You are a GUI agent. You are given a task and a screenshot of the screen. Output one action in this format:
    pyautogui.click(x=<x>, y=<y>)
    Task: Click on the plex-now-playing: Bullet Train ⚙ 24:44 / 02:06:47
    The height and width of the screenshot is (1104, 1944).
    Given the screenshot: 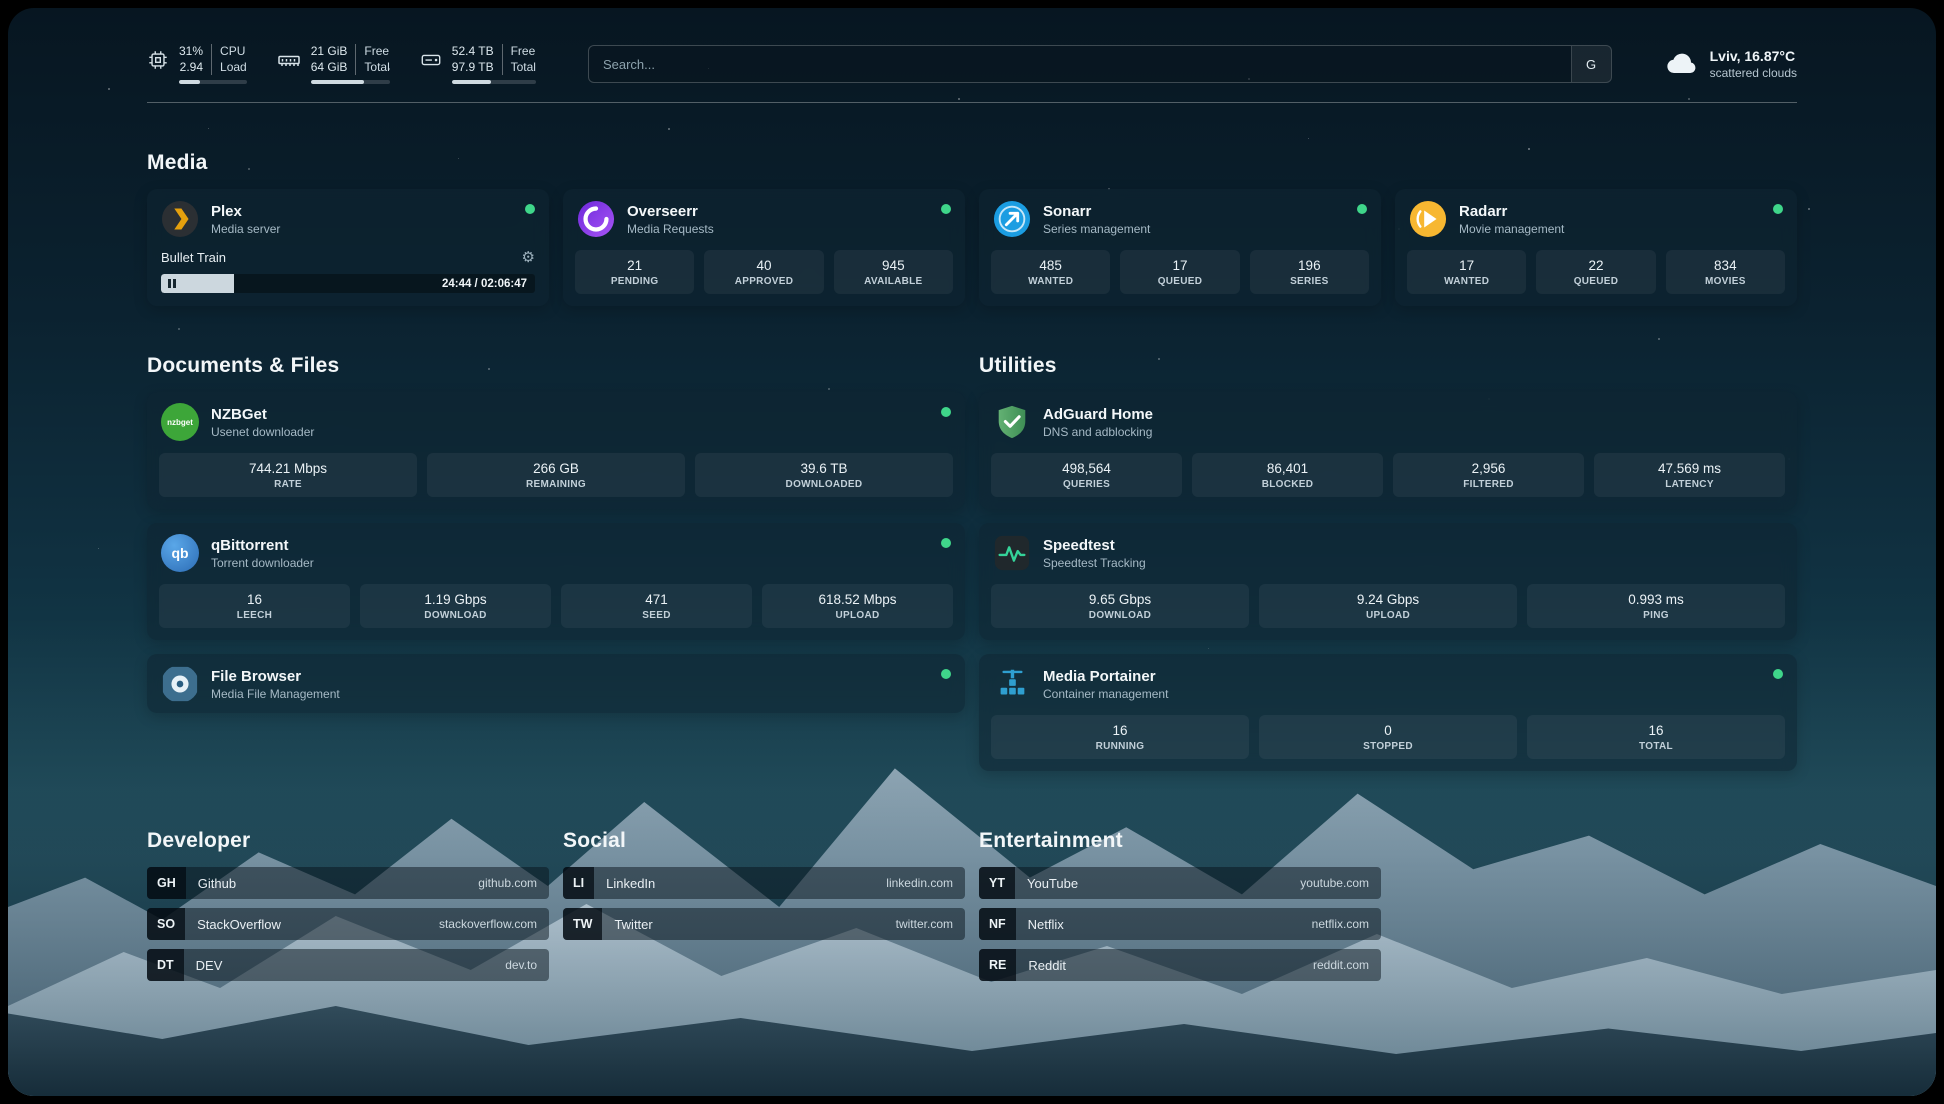 What is the action you would take?
    pyautogui.click(x=348, y=276)
    